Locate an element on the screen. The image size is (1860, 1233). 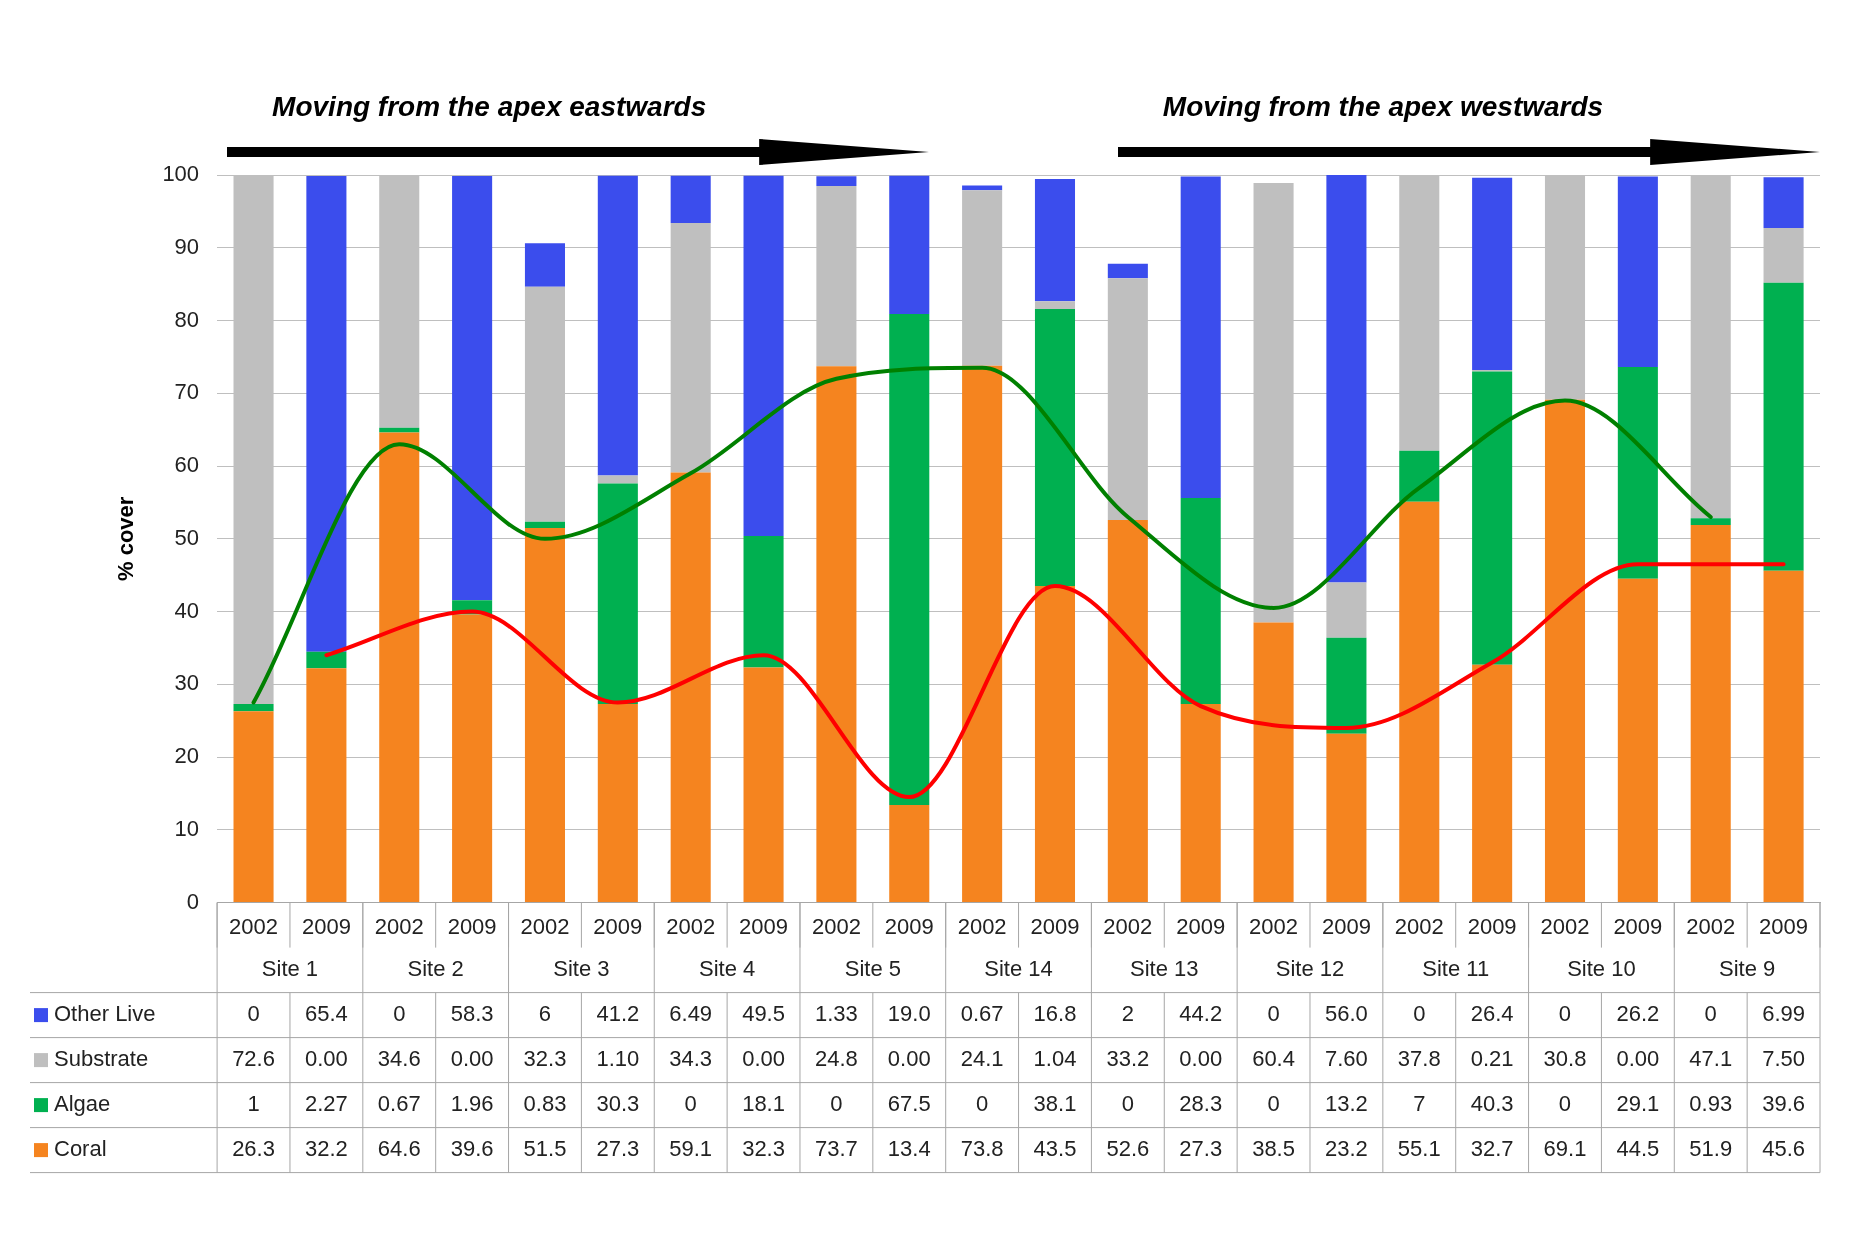
data-label: 6 is located at coordinates (545, 1014).